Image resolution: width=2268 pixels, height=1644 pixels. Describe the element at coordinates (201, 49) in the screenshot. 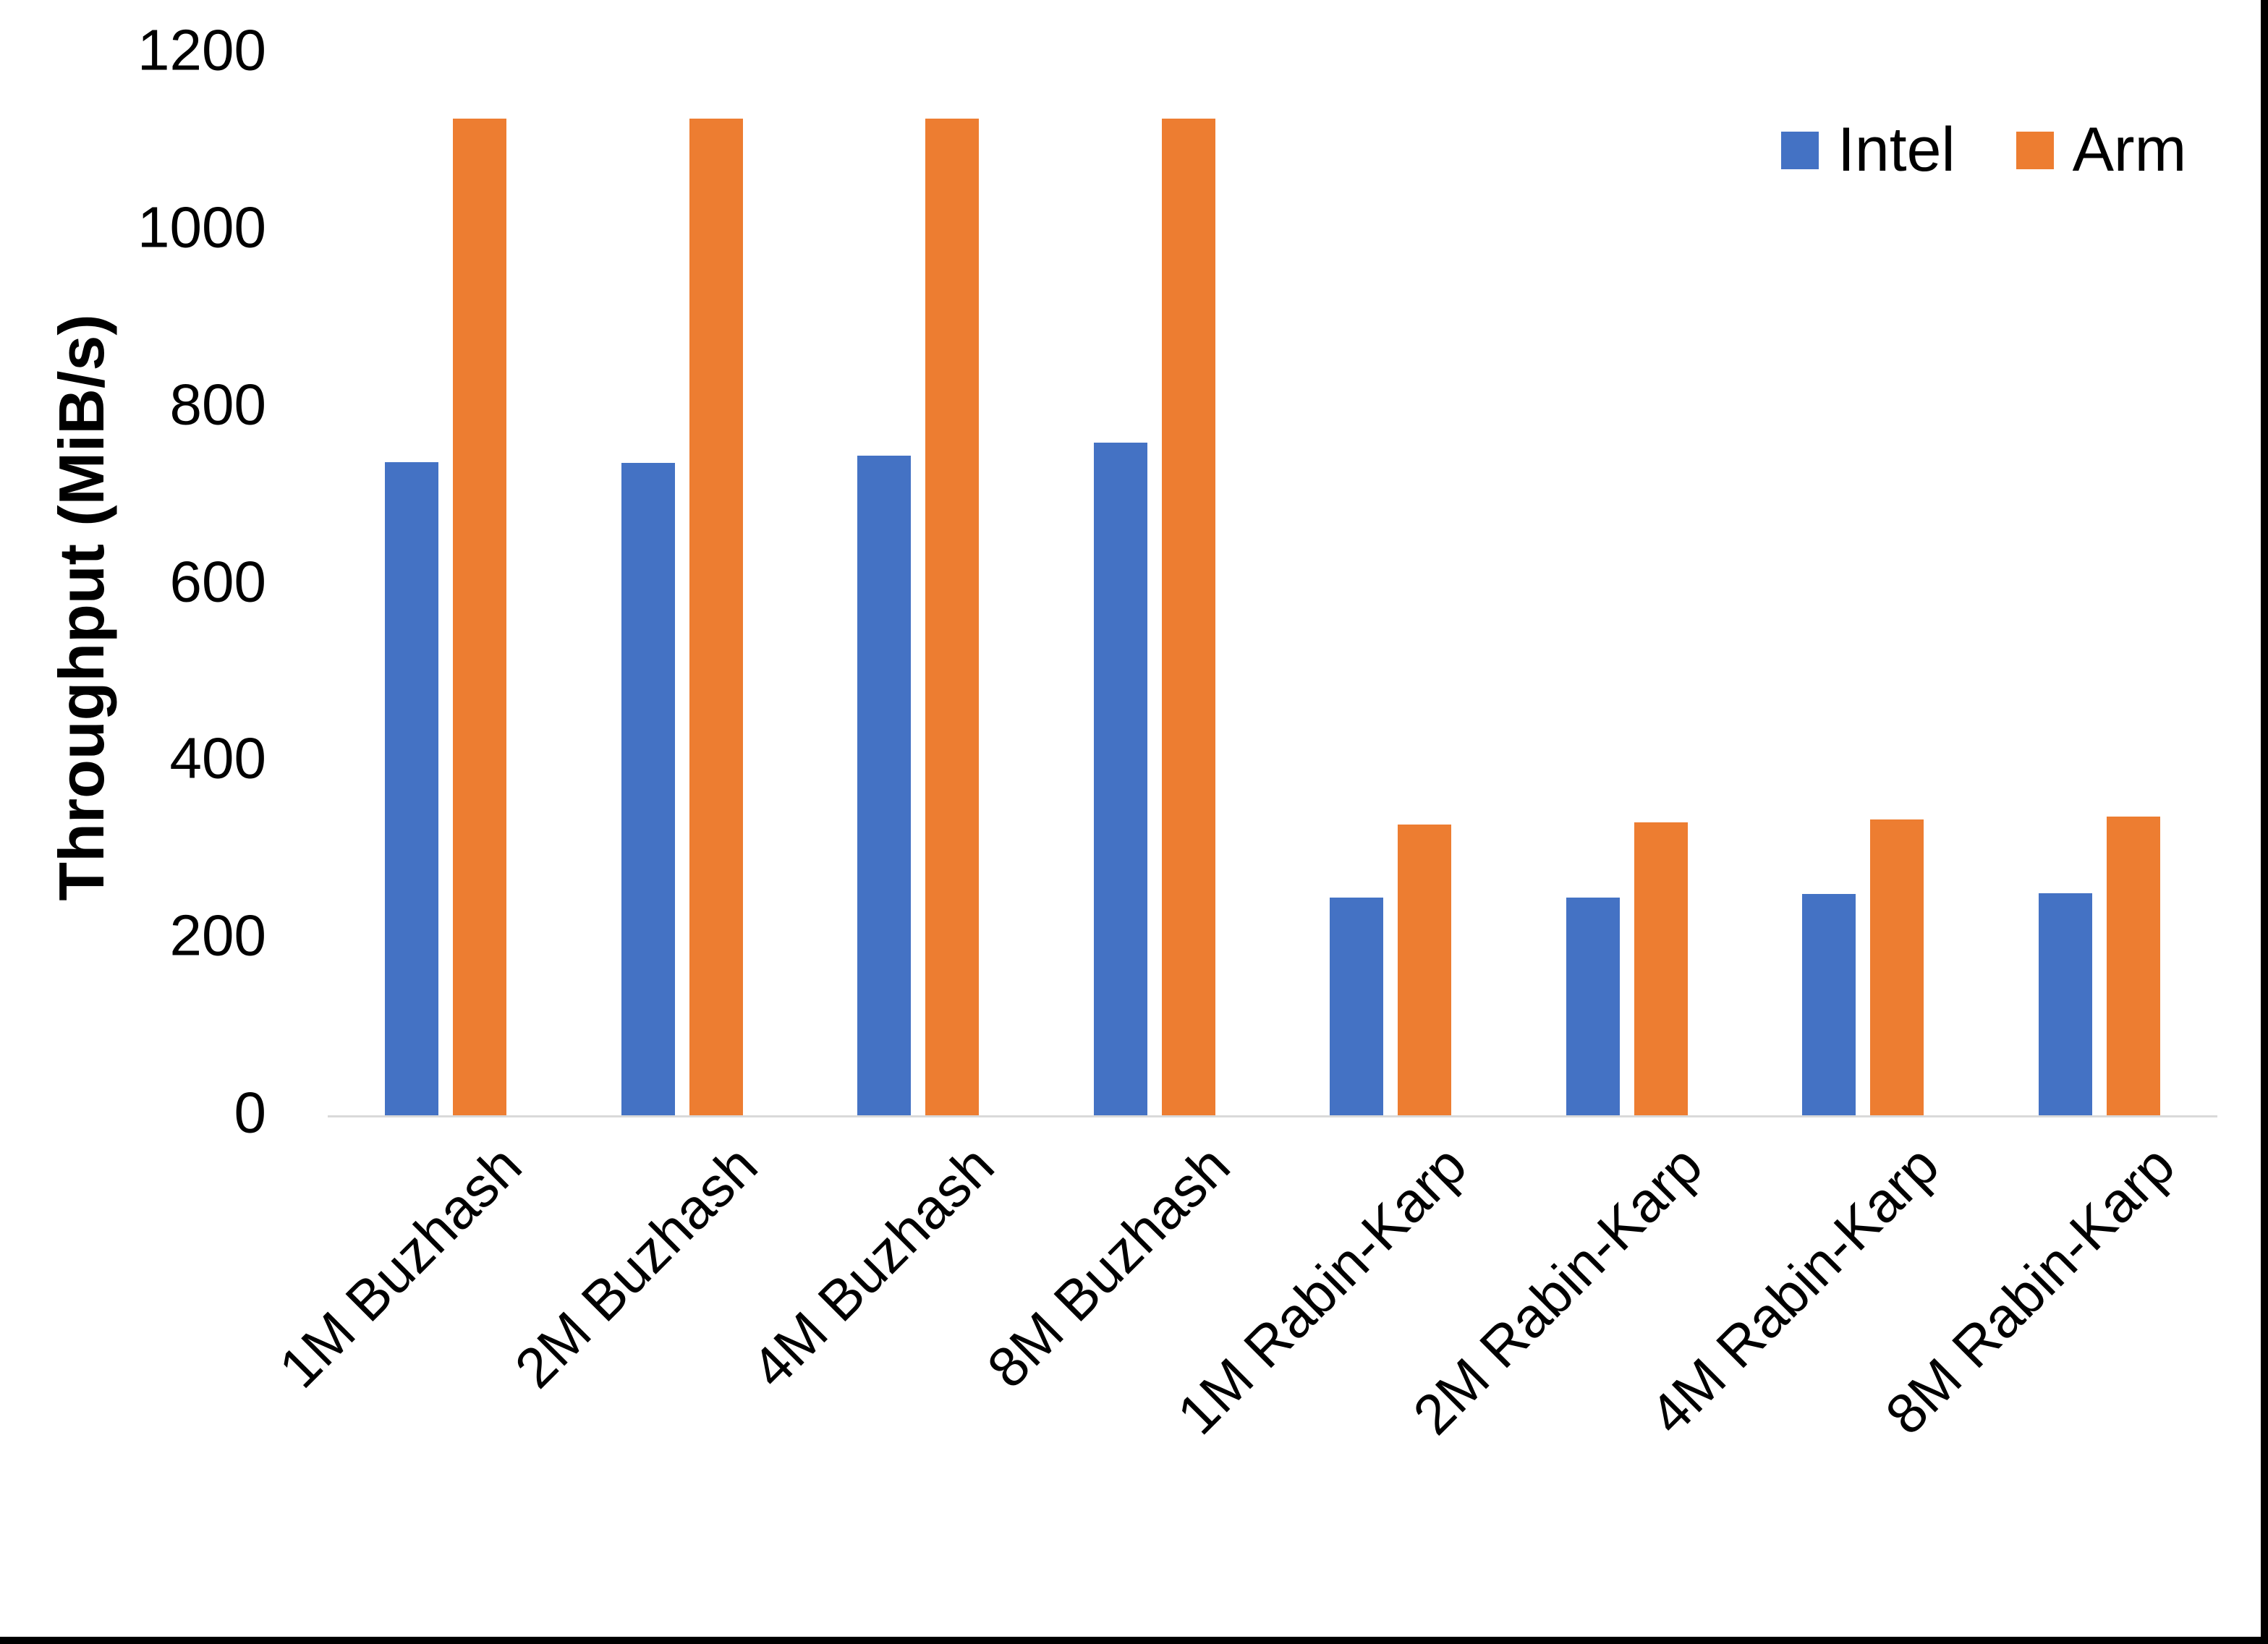

I see `y-axis-tick-label: 1200` at that location.